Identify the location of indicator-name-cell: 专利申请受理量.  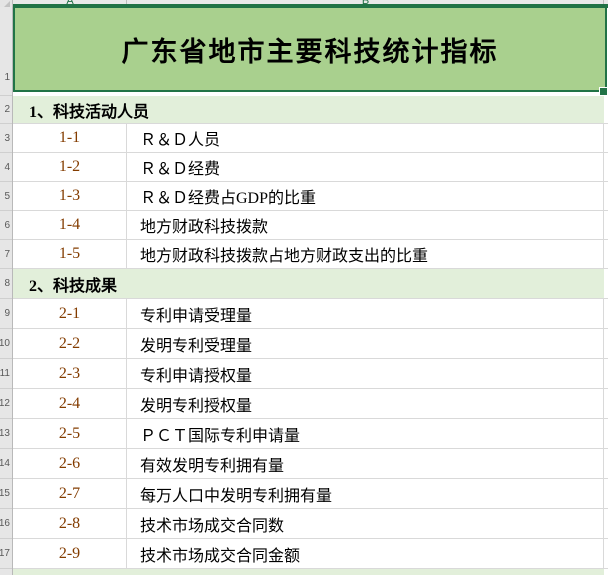
(365, 313).